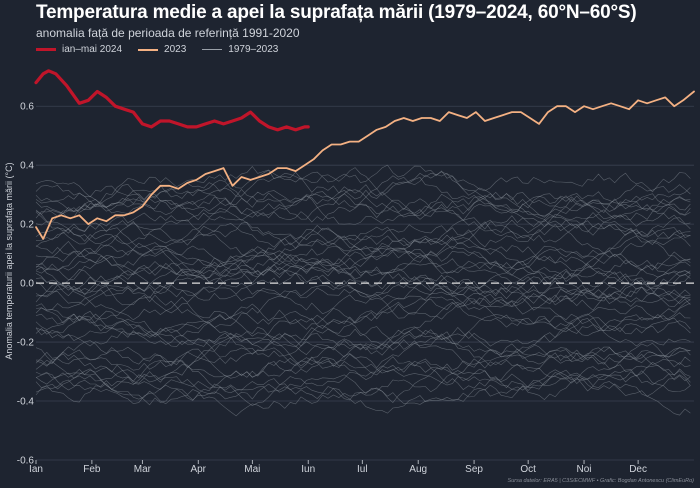 The height and width of the screenshot is (488, 700). Describe the element at coordinates (638, 469) in the screenshot. I see `x-tick-label: Dec` at that location.